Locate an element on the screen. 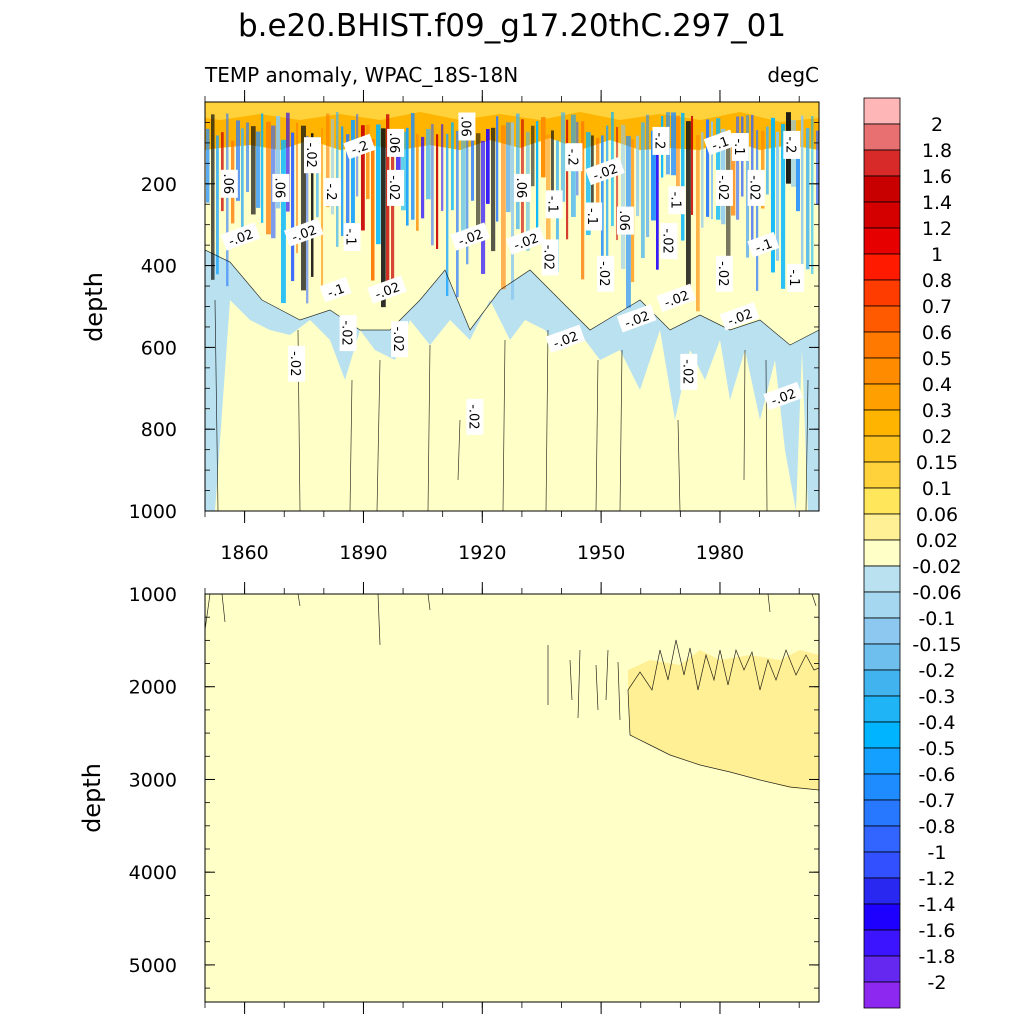  y-tick-label: 400 is located at coordinates (159, 267).